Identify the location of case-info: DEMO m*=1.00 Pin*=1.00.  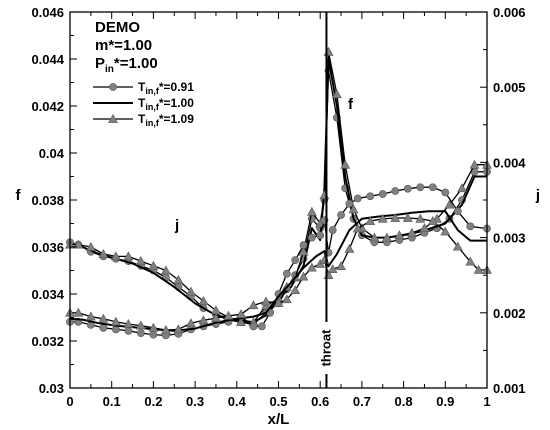
(126, 47).